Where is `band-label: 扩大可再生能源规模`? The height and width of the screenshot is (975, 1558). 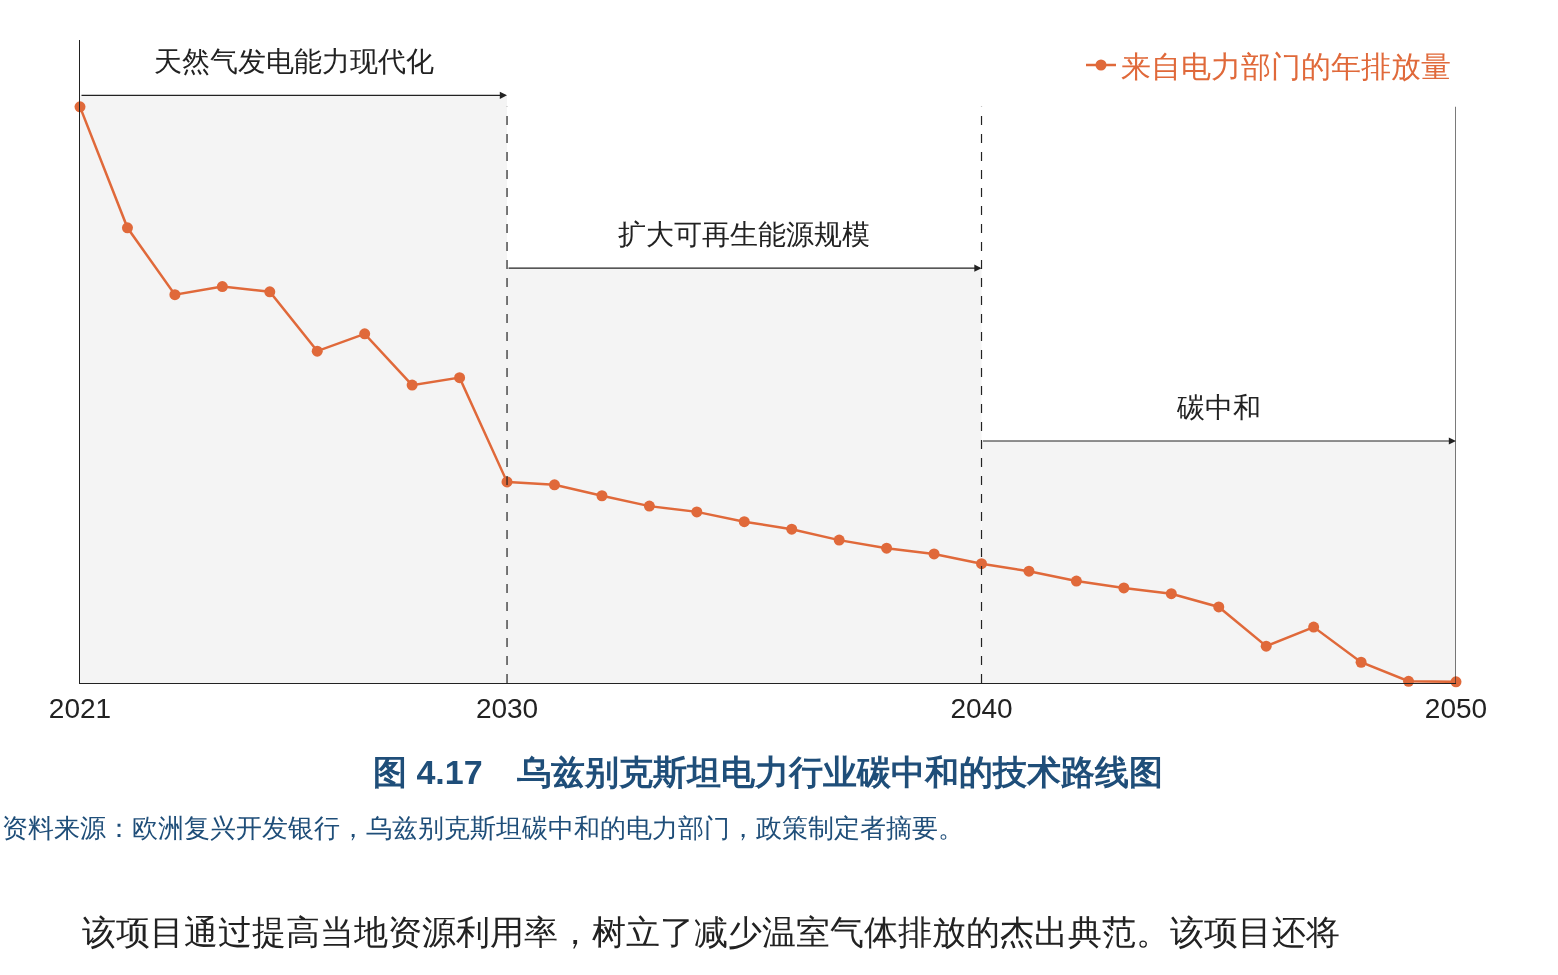 band-label: 扩大可再生能源规模 is located at coordinates (744, 234).